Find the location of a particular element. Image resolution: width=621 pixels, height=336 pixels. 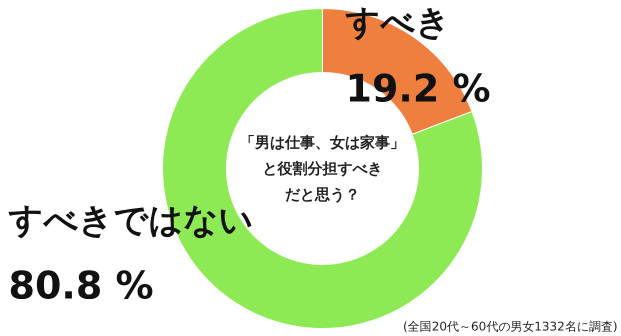

data-label: 80.8 % is located at coordinates (81, 286).